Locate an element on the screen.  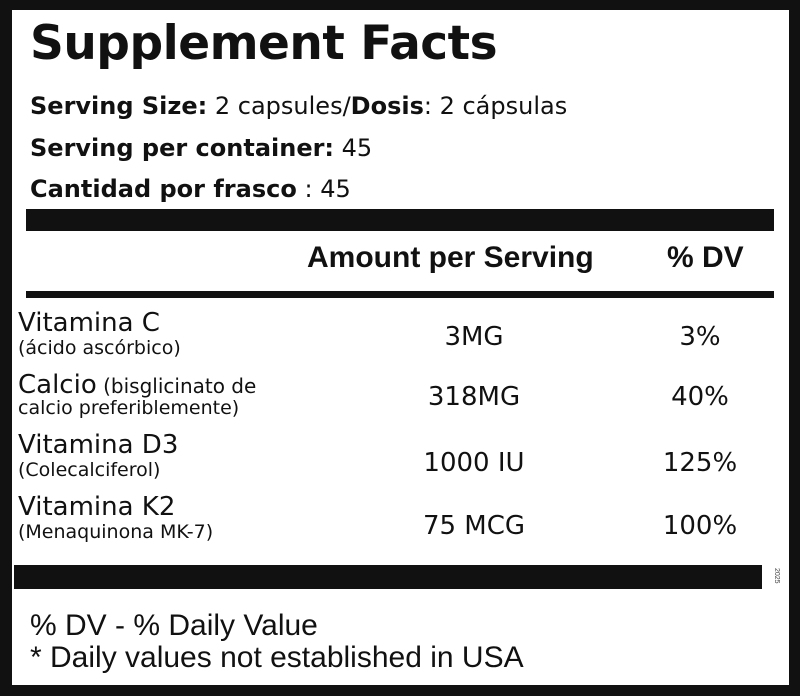
nutrient-name: Calcio is located at coordinates (57, 385).